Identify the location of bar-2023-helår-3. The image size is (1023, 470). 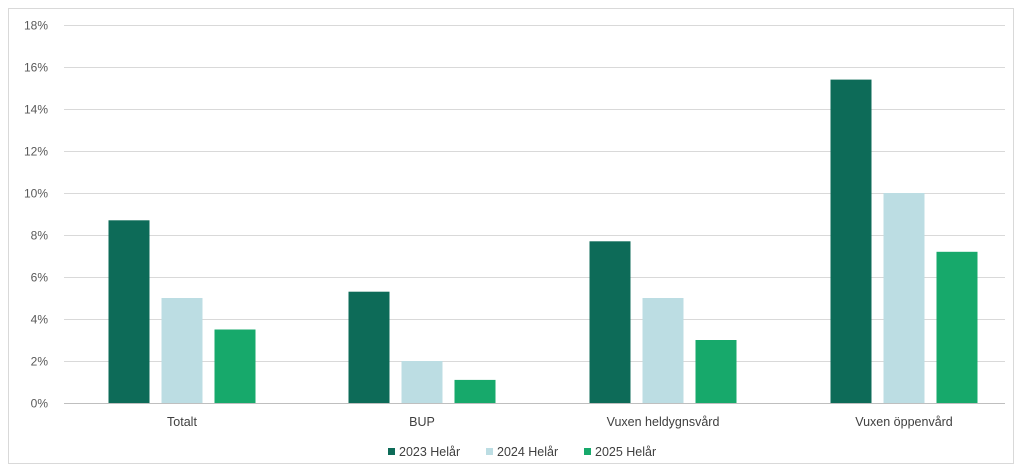
(851, 241).